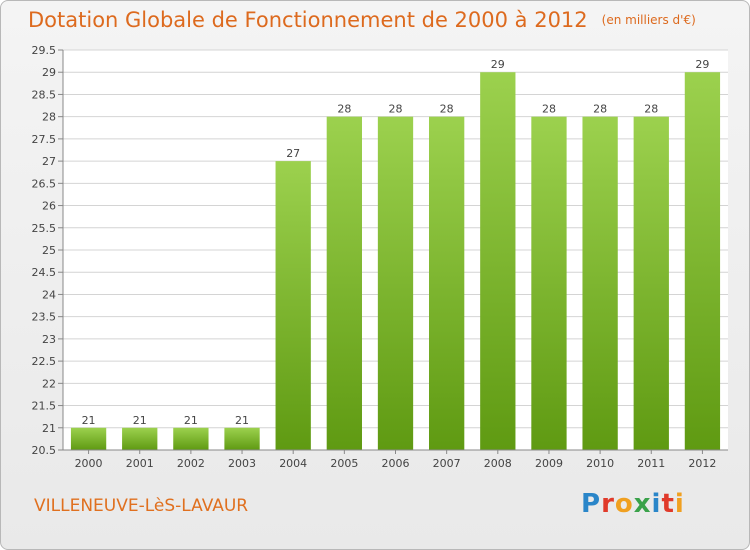 The height and width of the screenshot is (550, 750). What do you see at coordinates (396, 109) in the screenshot?
I see `data-label-2006: 28` at bounding box center [396, 109].